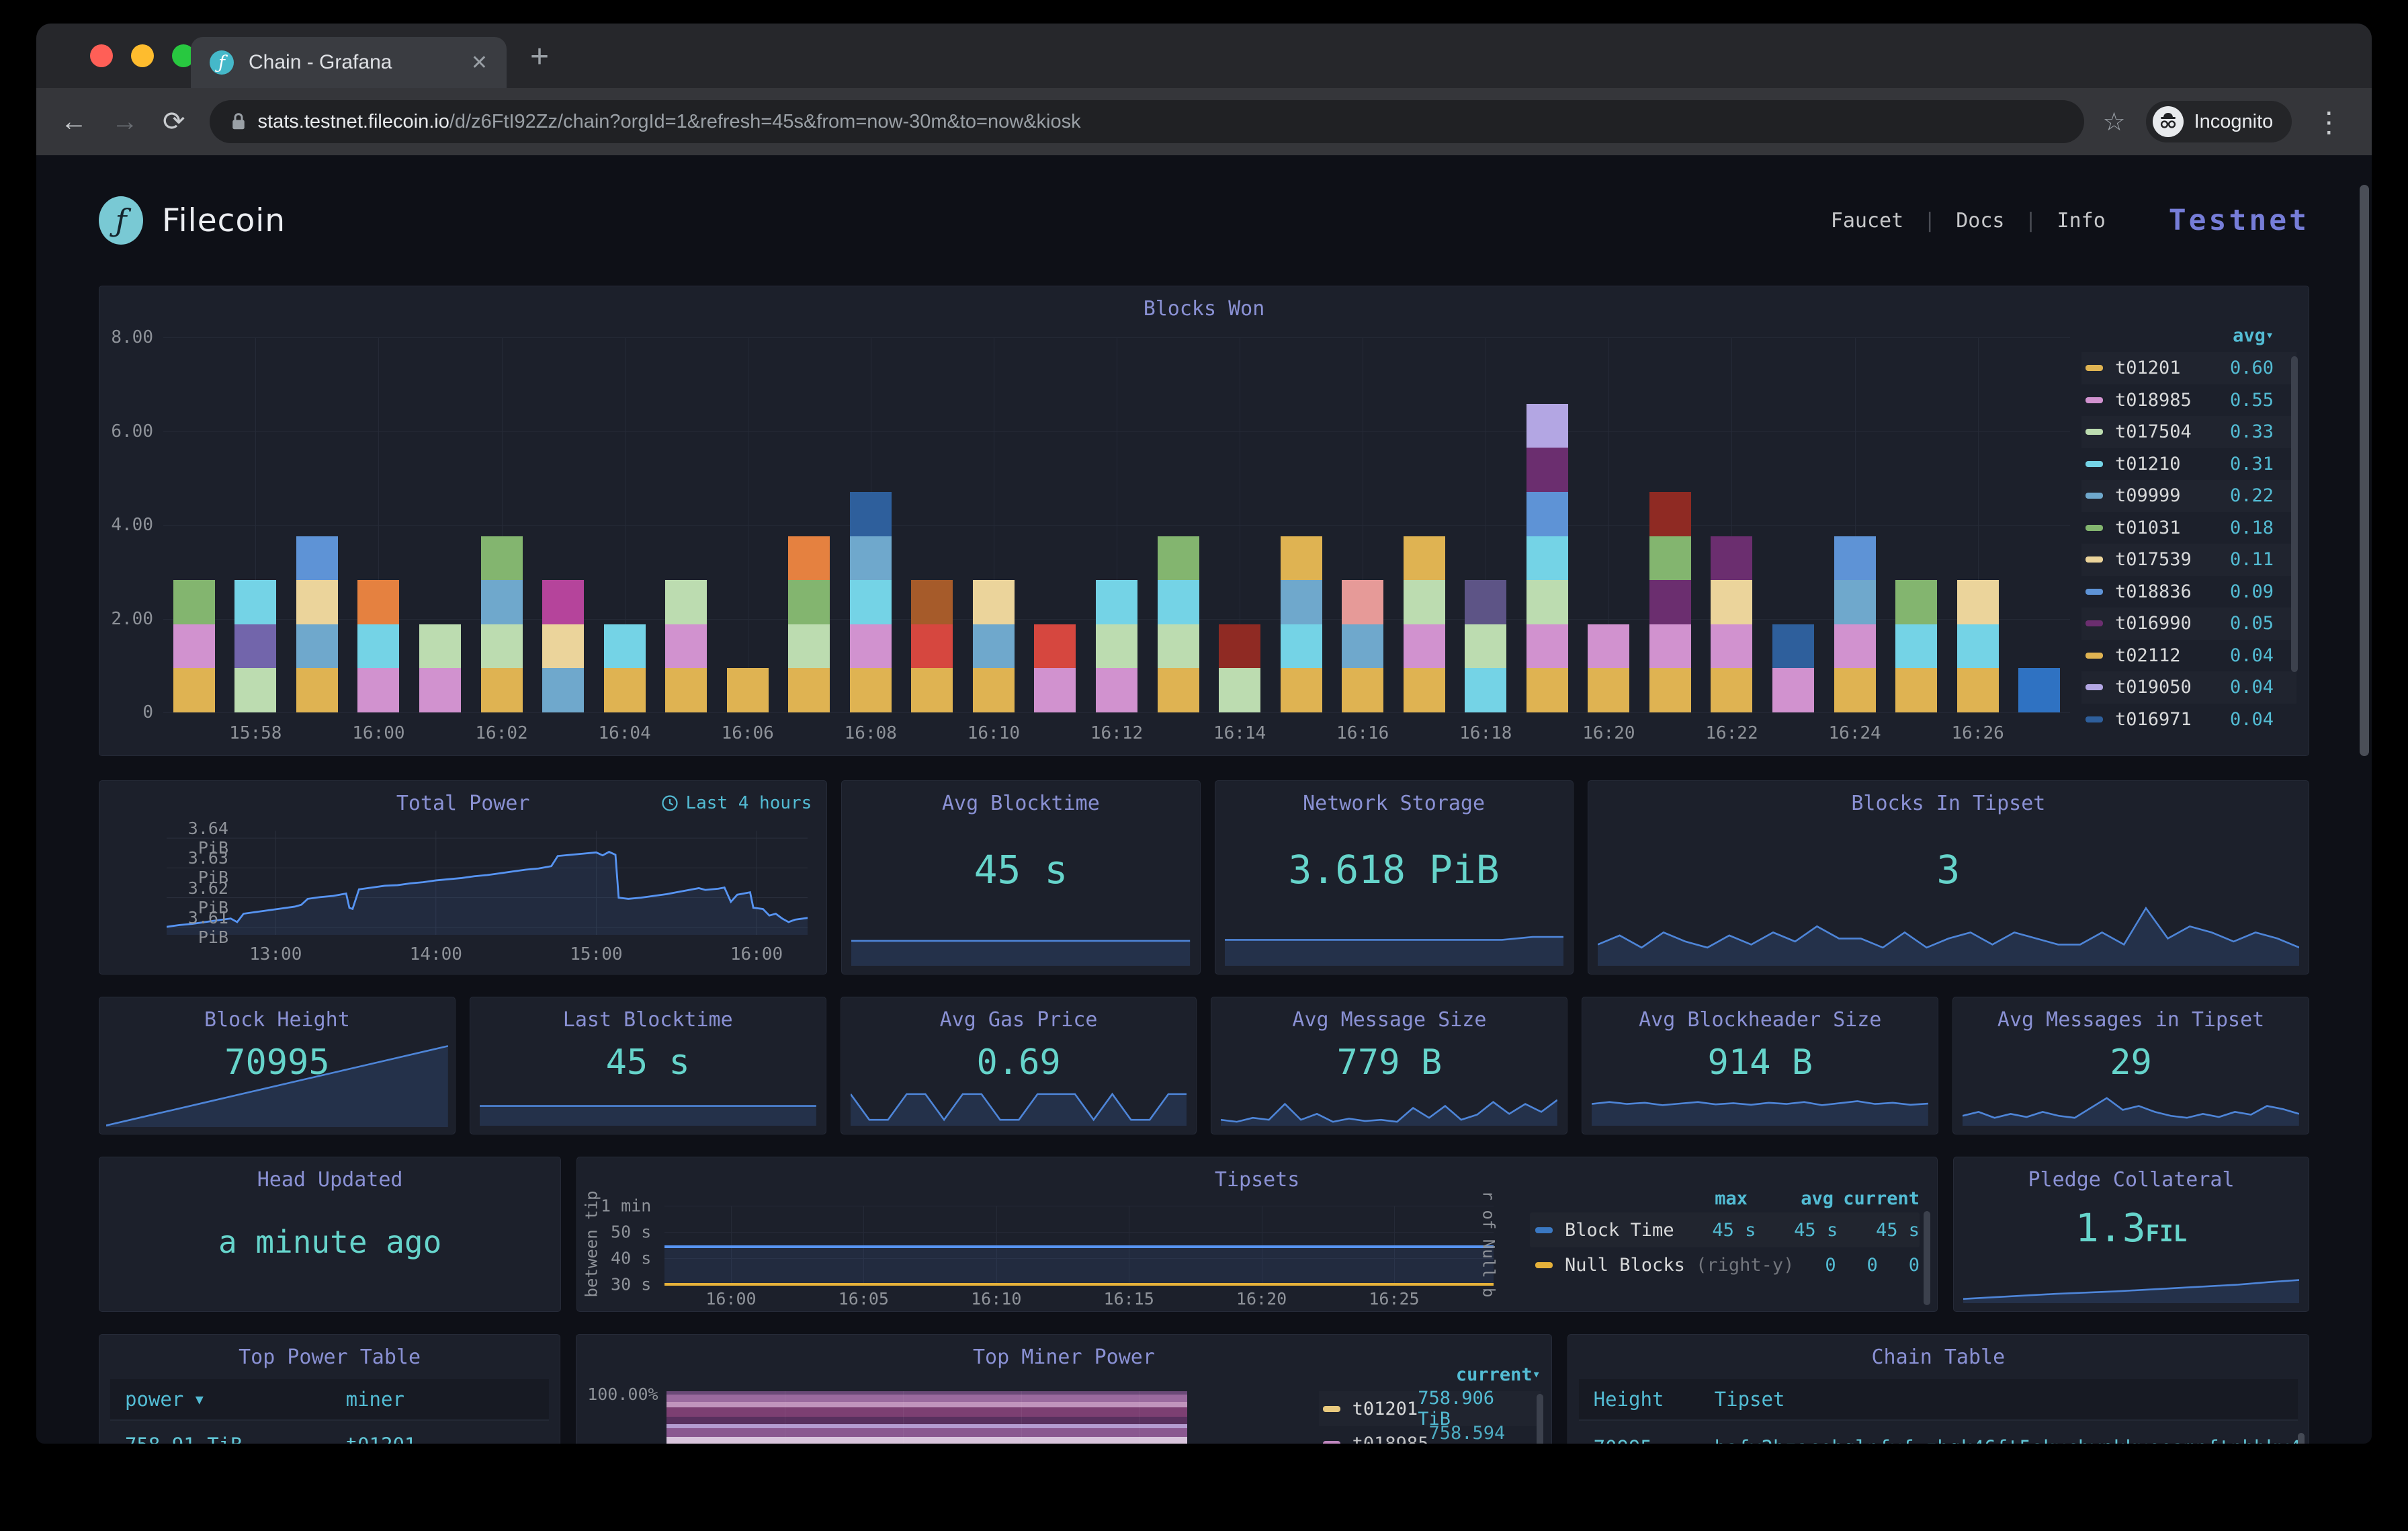  What do you see at coordinates (463, 803) in the screenshot?
I see `panel-title: Total Power` at bounding box center [463, 803].